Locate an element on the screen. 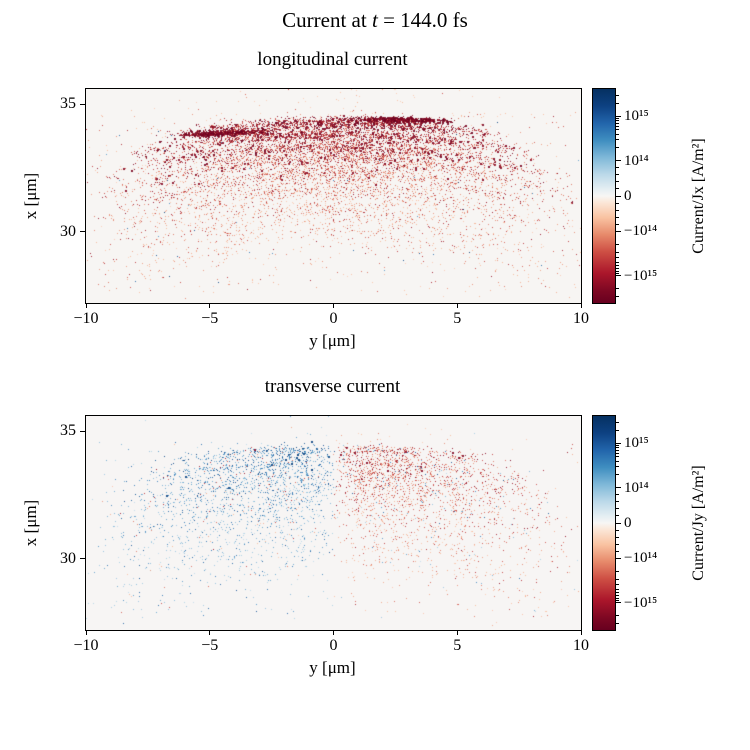 This screenshot has width=750, height=750. colorbar-longitudinal is located at coordinates (604, 196).